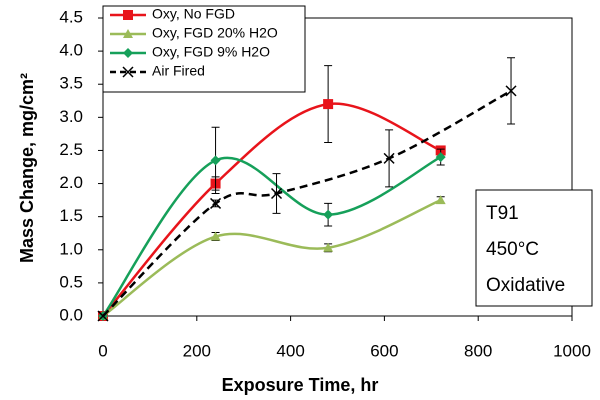 The image size is (600, 400). Describe the element at coordinates (102, 350) in the screenshot. I see `x-tick-label: 0` at that location.